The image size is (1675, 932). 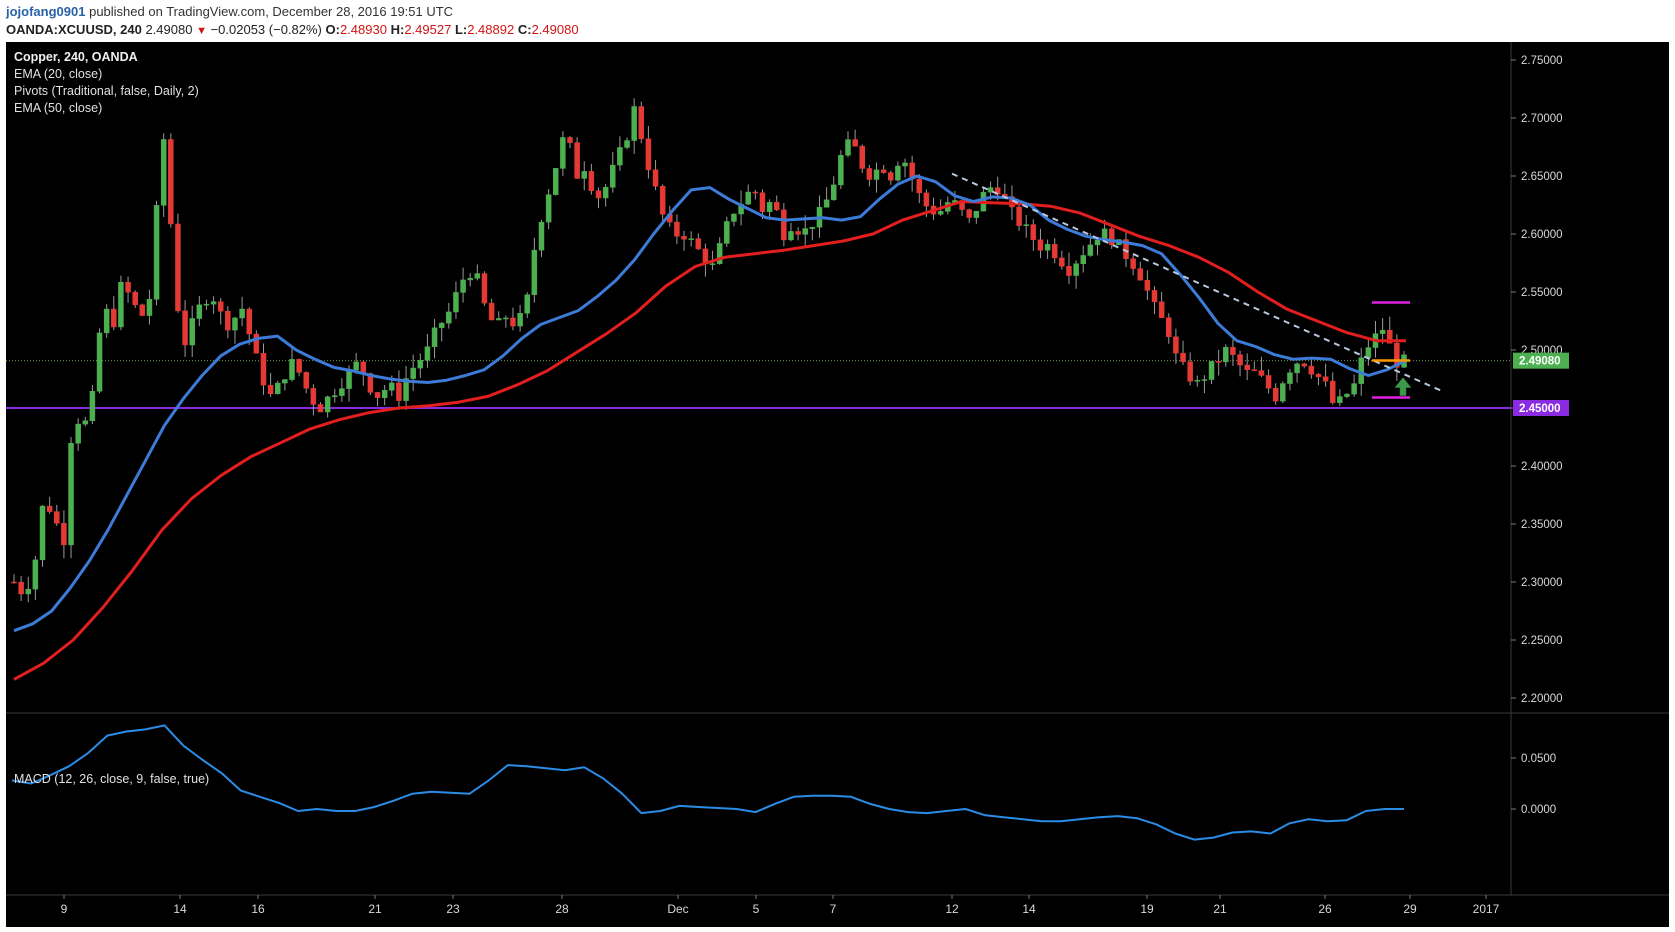 What do you see at coordinates (1542, 119) in the screenshot?
I see `y-tick-label: 2.70000` at bounding box center [1542, 119].